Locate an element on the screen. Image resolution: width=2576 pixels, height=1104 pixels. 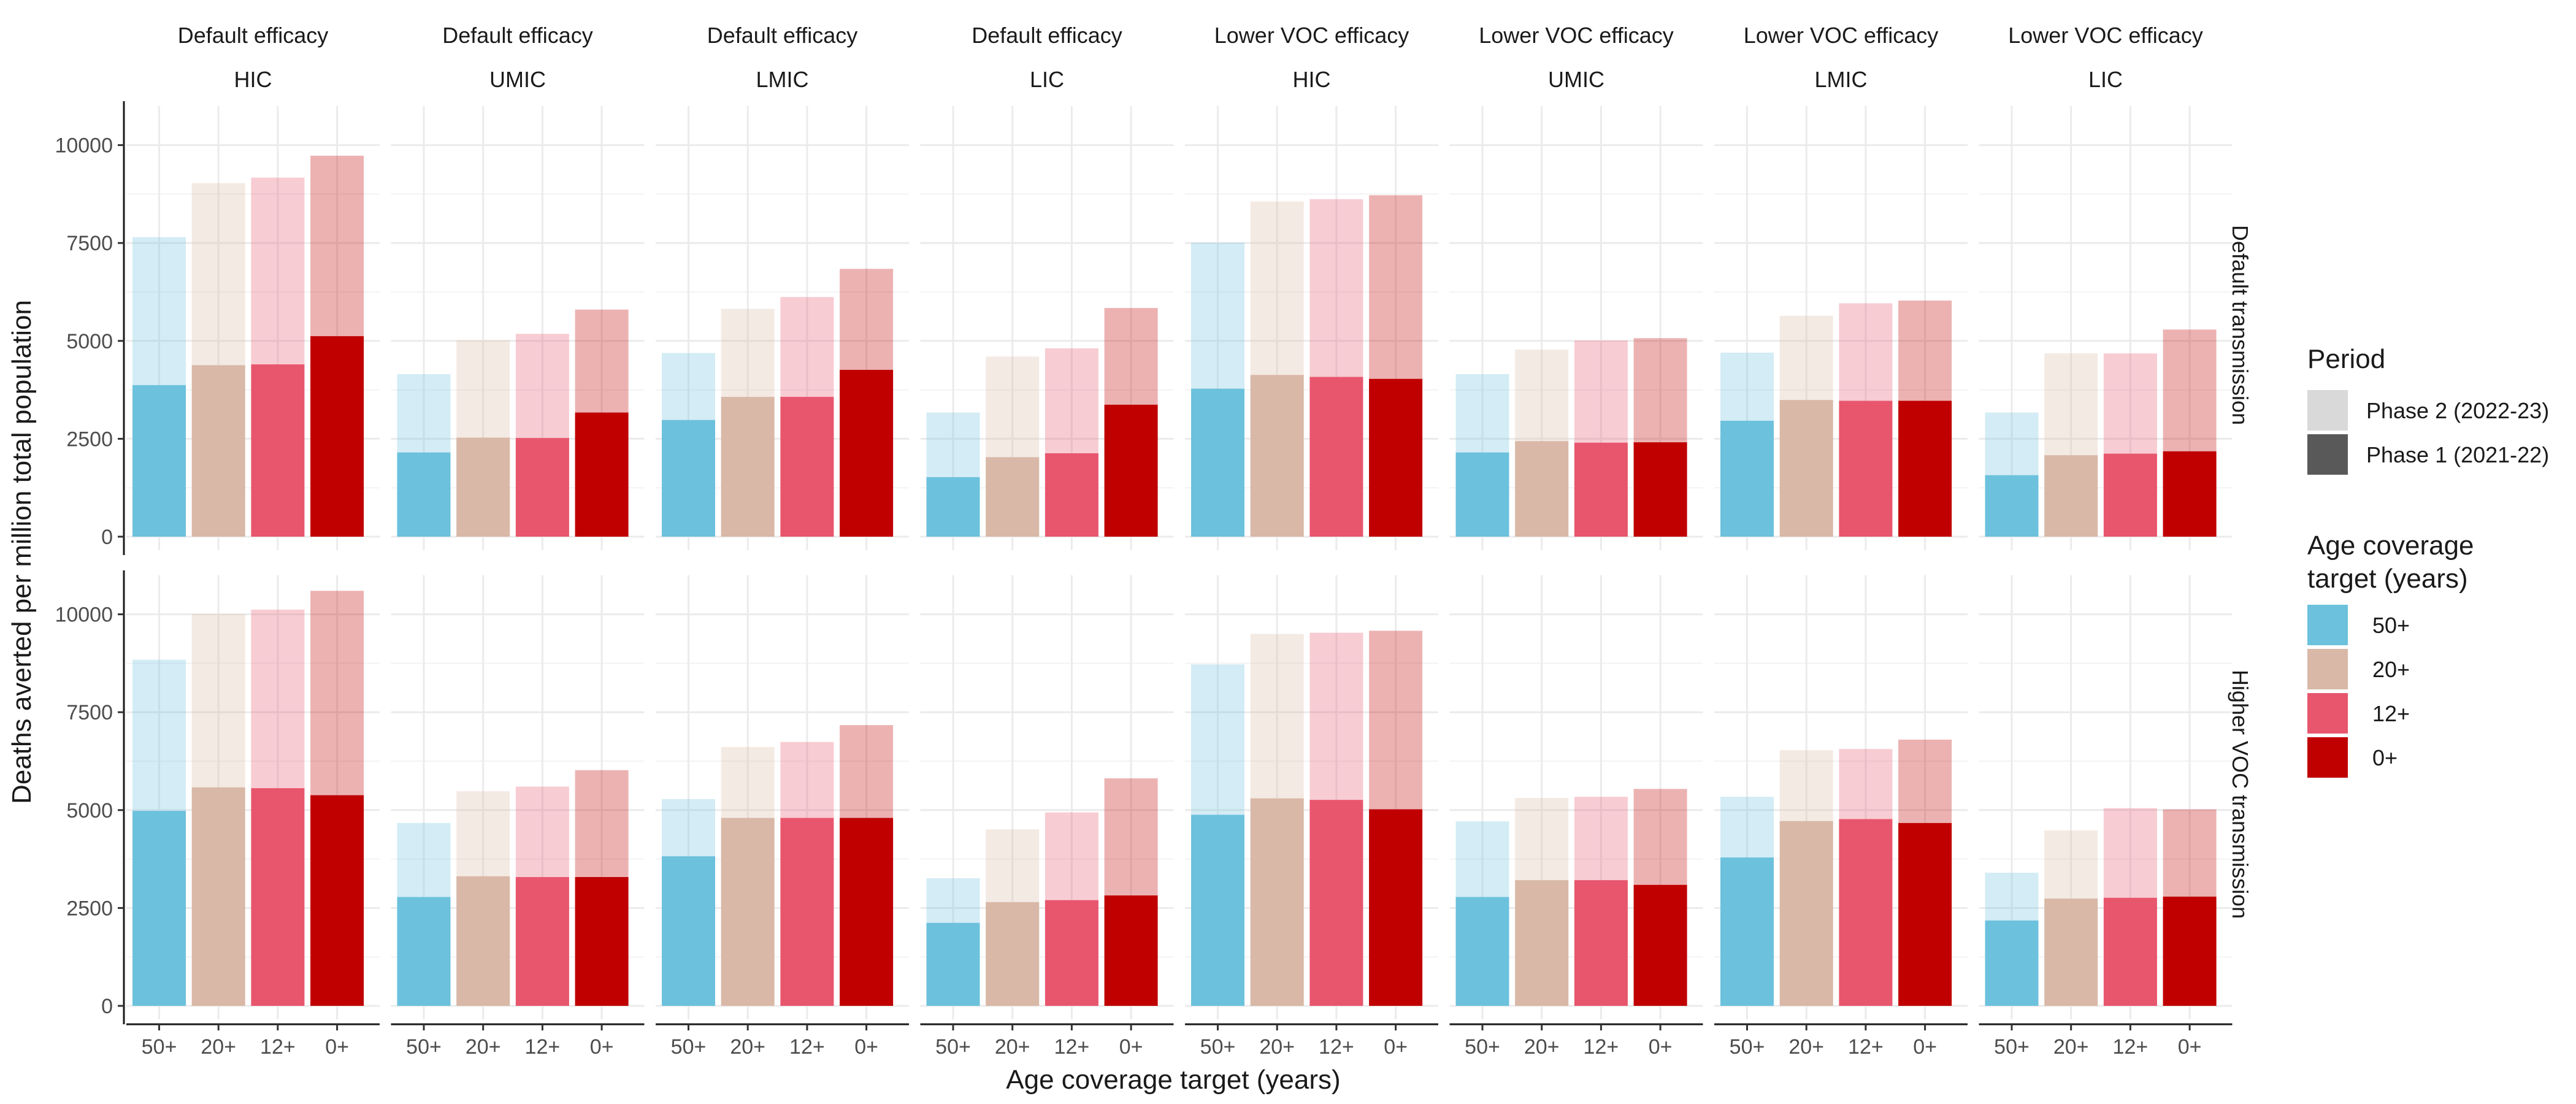
legend-period-swatch is located at coordinates (2327, 410).